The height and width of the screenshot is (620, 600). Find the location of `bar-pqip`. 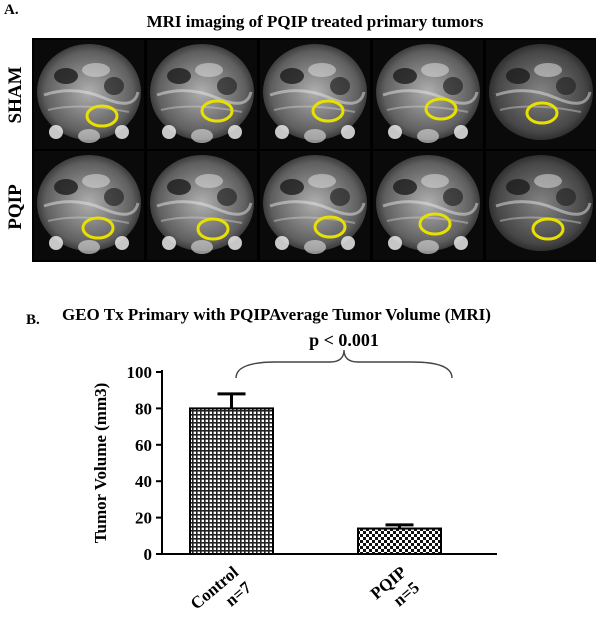

bar-pqip is located at coordinates (399, 541).